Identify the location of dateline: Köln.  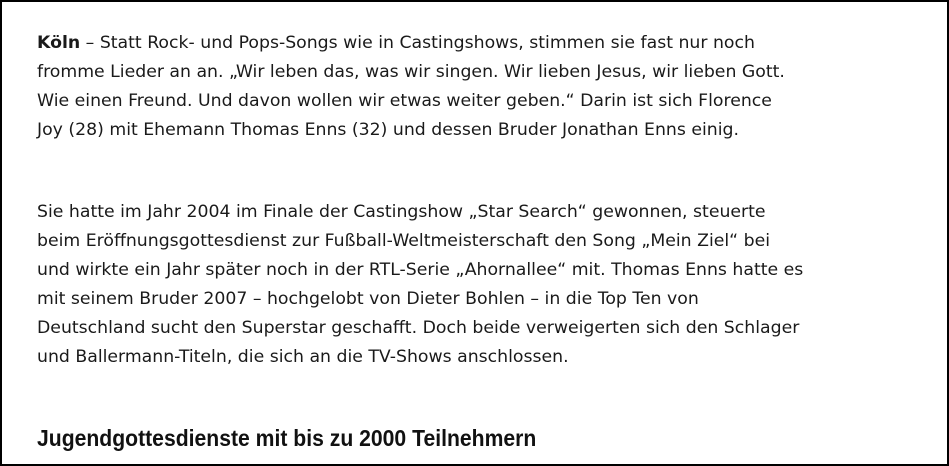
(59, 43).